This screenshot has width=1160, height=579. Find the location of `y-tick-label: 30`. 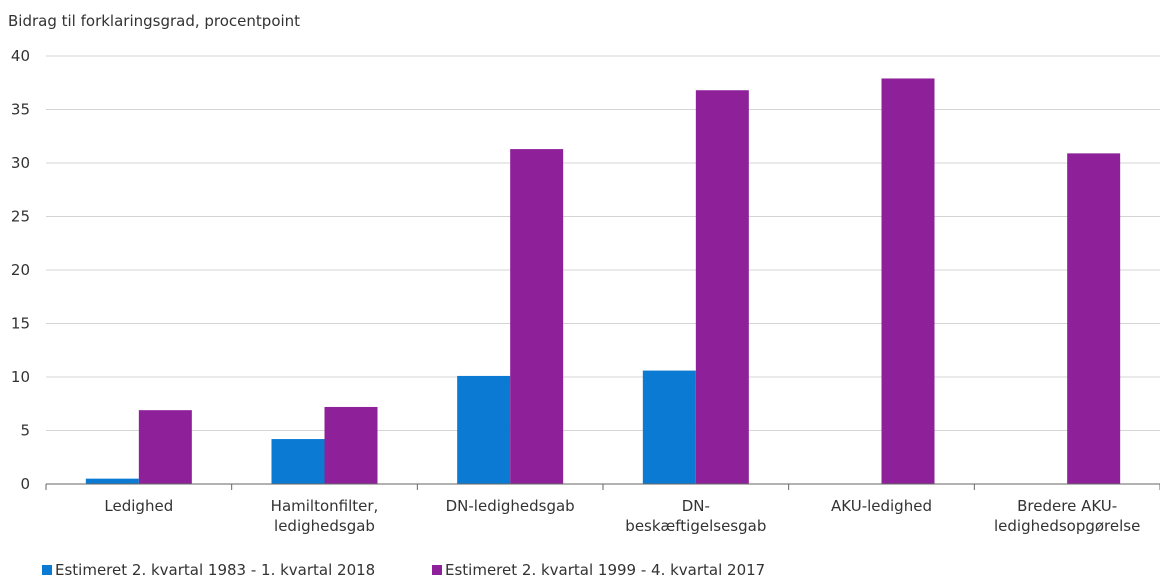

y-tick-label: 30 is located at coordinates (20, 163).